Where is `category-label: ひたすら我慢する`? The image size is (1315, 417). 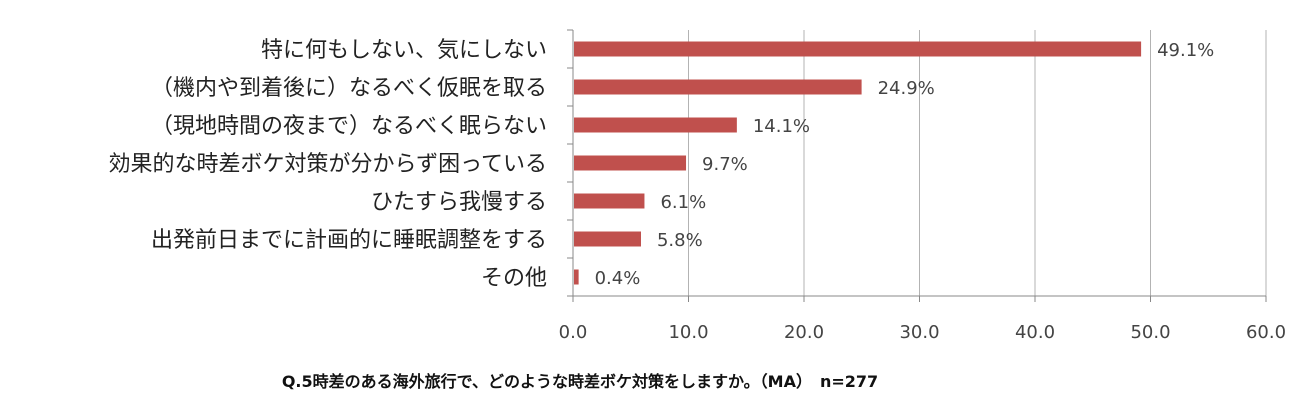
category-label: ひたすら我慢する is located at coordinates (459, 202).